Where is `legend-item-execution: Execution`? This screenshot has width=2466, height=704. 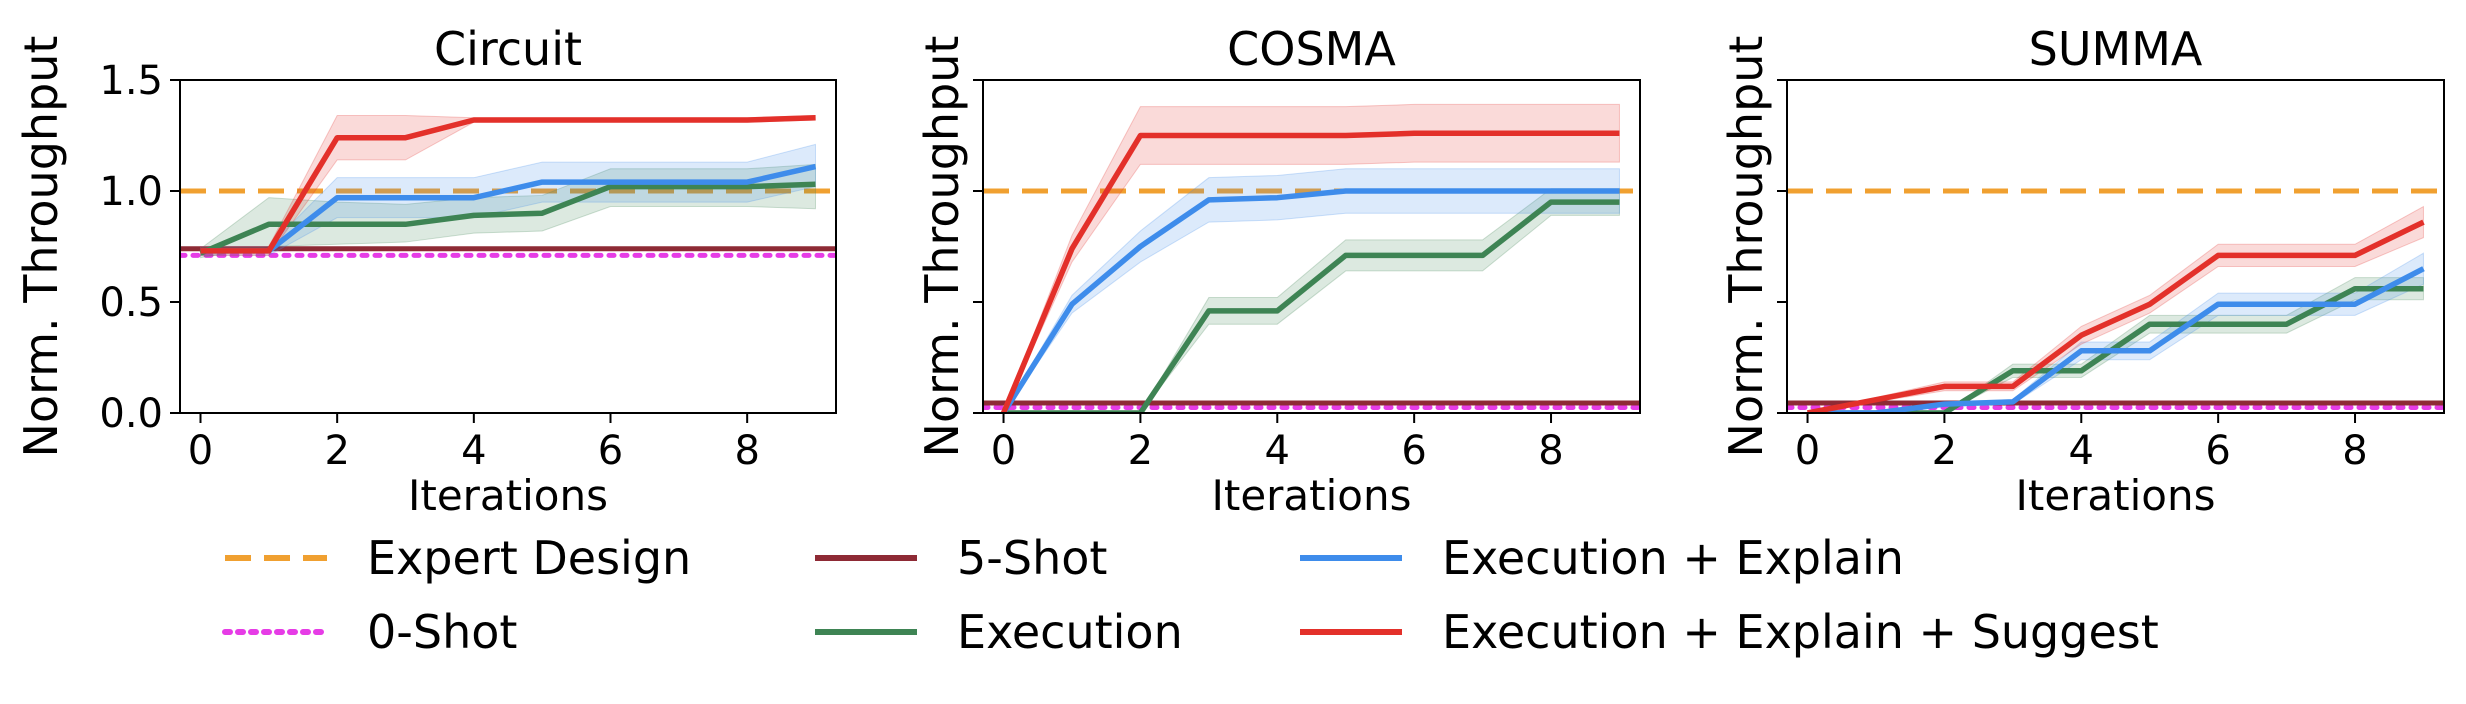
legend-item-execution: Execution is located at coordinates (999, 632).